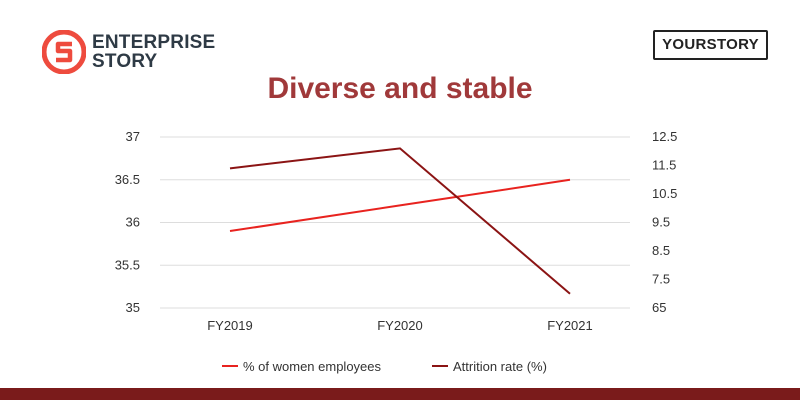 This screenshot has height=400, width=800. I want to click on brand-line-2: STORY, so click(125, 61).